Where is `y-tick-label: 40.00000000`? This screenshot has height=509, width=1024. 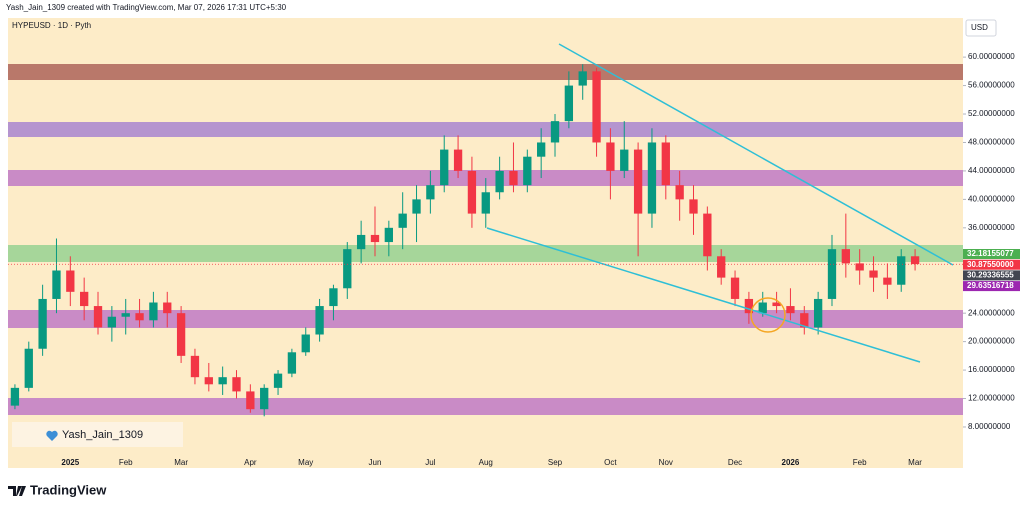
y-tick-label: 40.00000000 is located at coordinates (991, 198).